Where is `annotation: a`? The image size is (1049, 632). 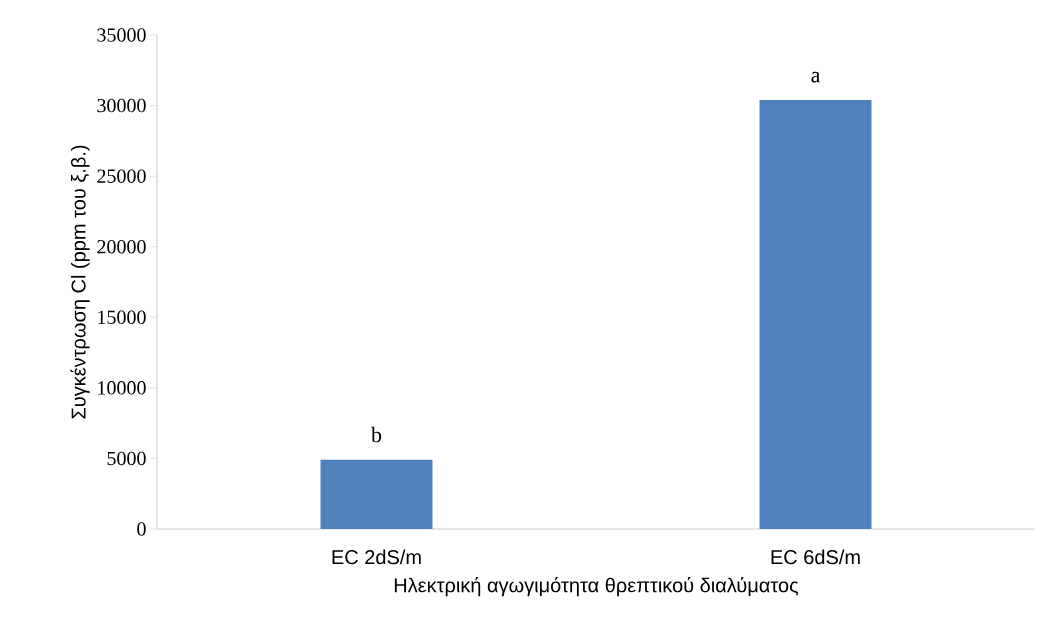 annotation: a is located at coordinates (816, 77).